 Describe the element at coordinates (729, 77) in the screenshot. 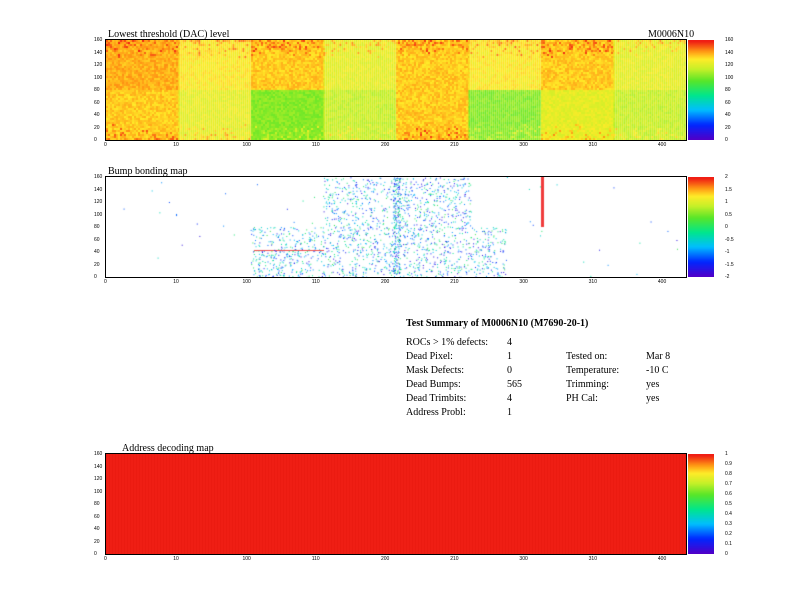

I see `color-scale-label: 100` at that location.